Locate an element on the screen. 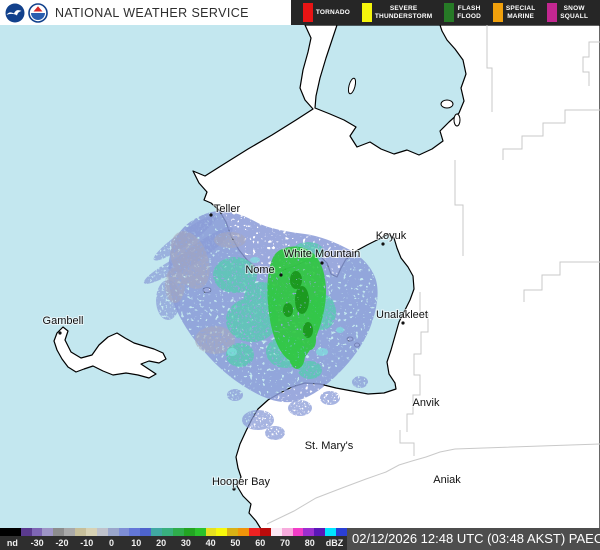  city-label-gambell: Gambell is located at coordinates (63, 321).